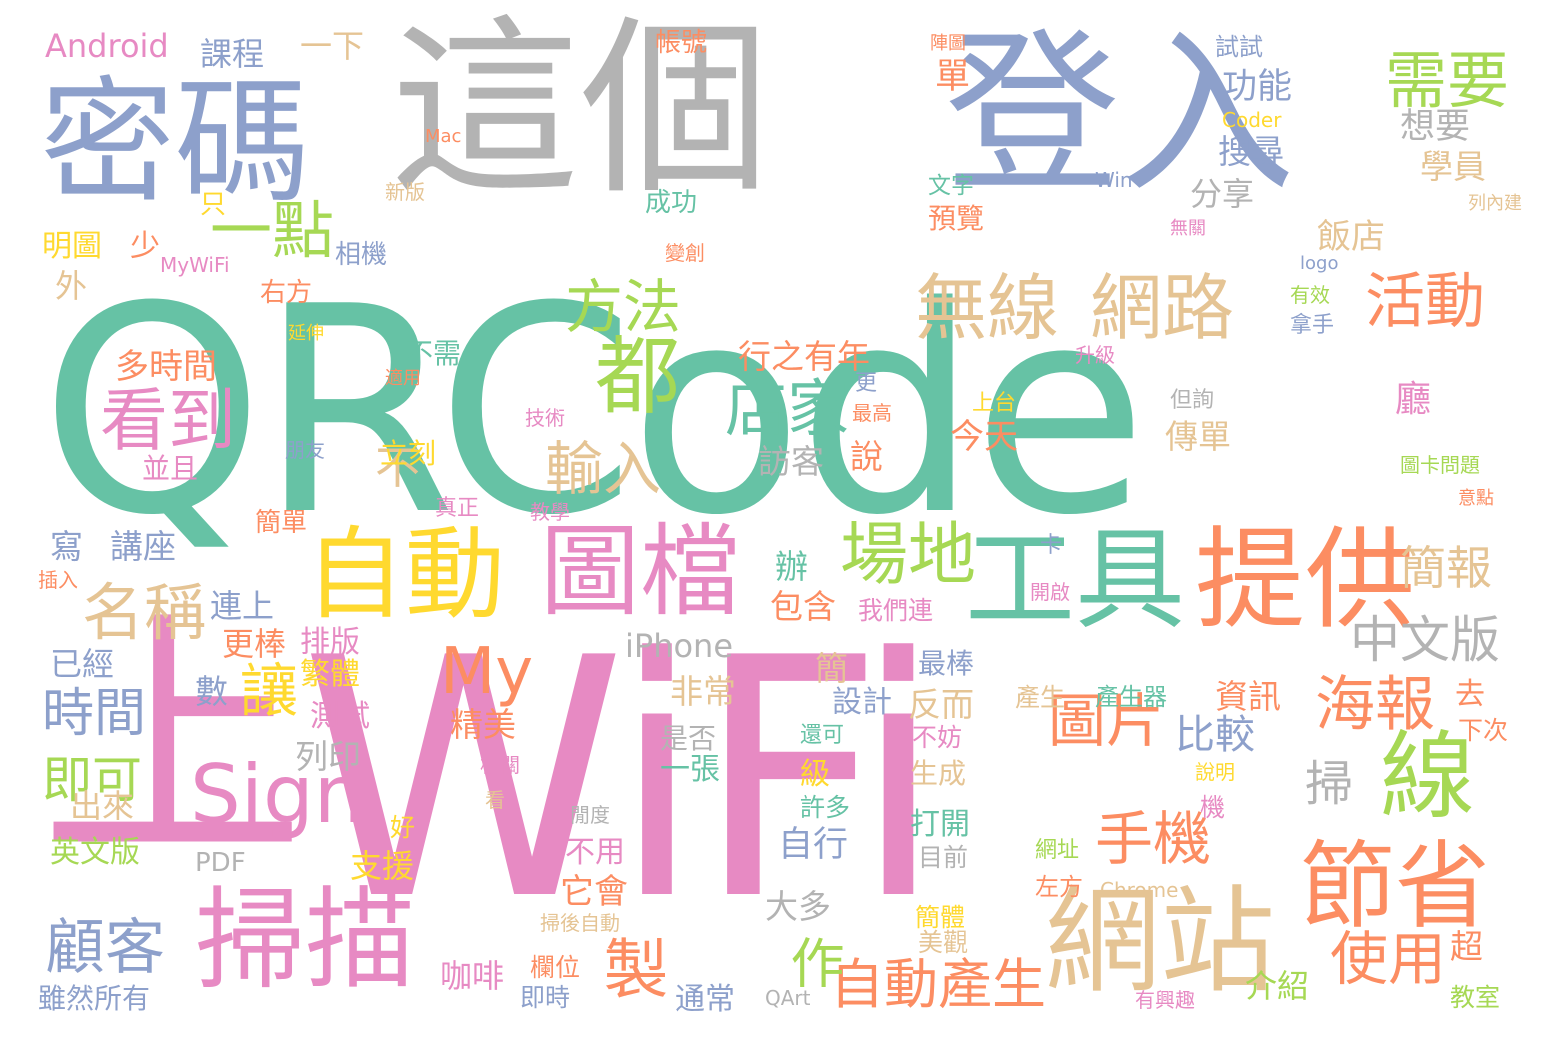 The height and width of the screenshot is (1052, 1548). I want to click on word-w141: 機, so click(1213, 807).